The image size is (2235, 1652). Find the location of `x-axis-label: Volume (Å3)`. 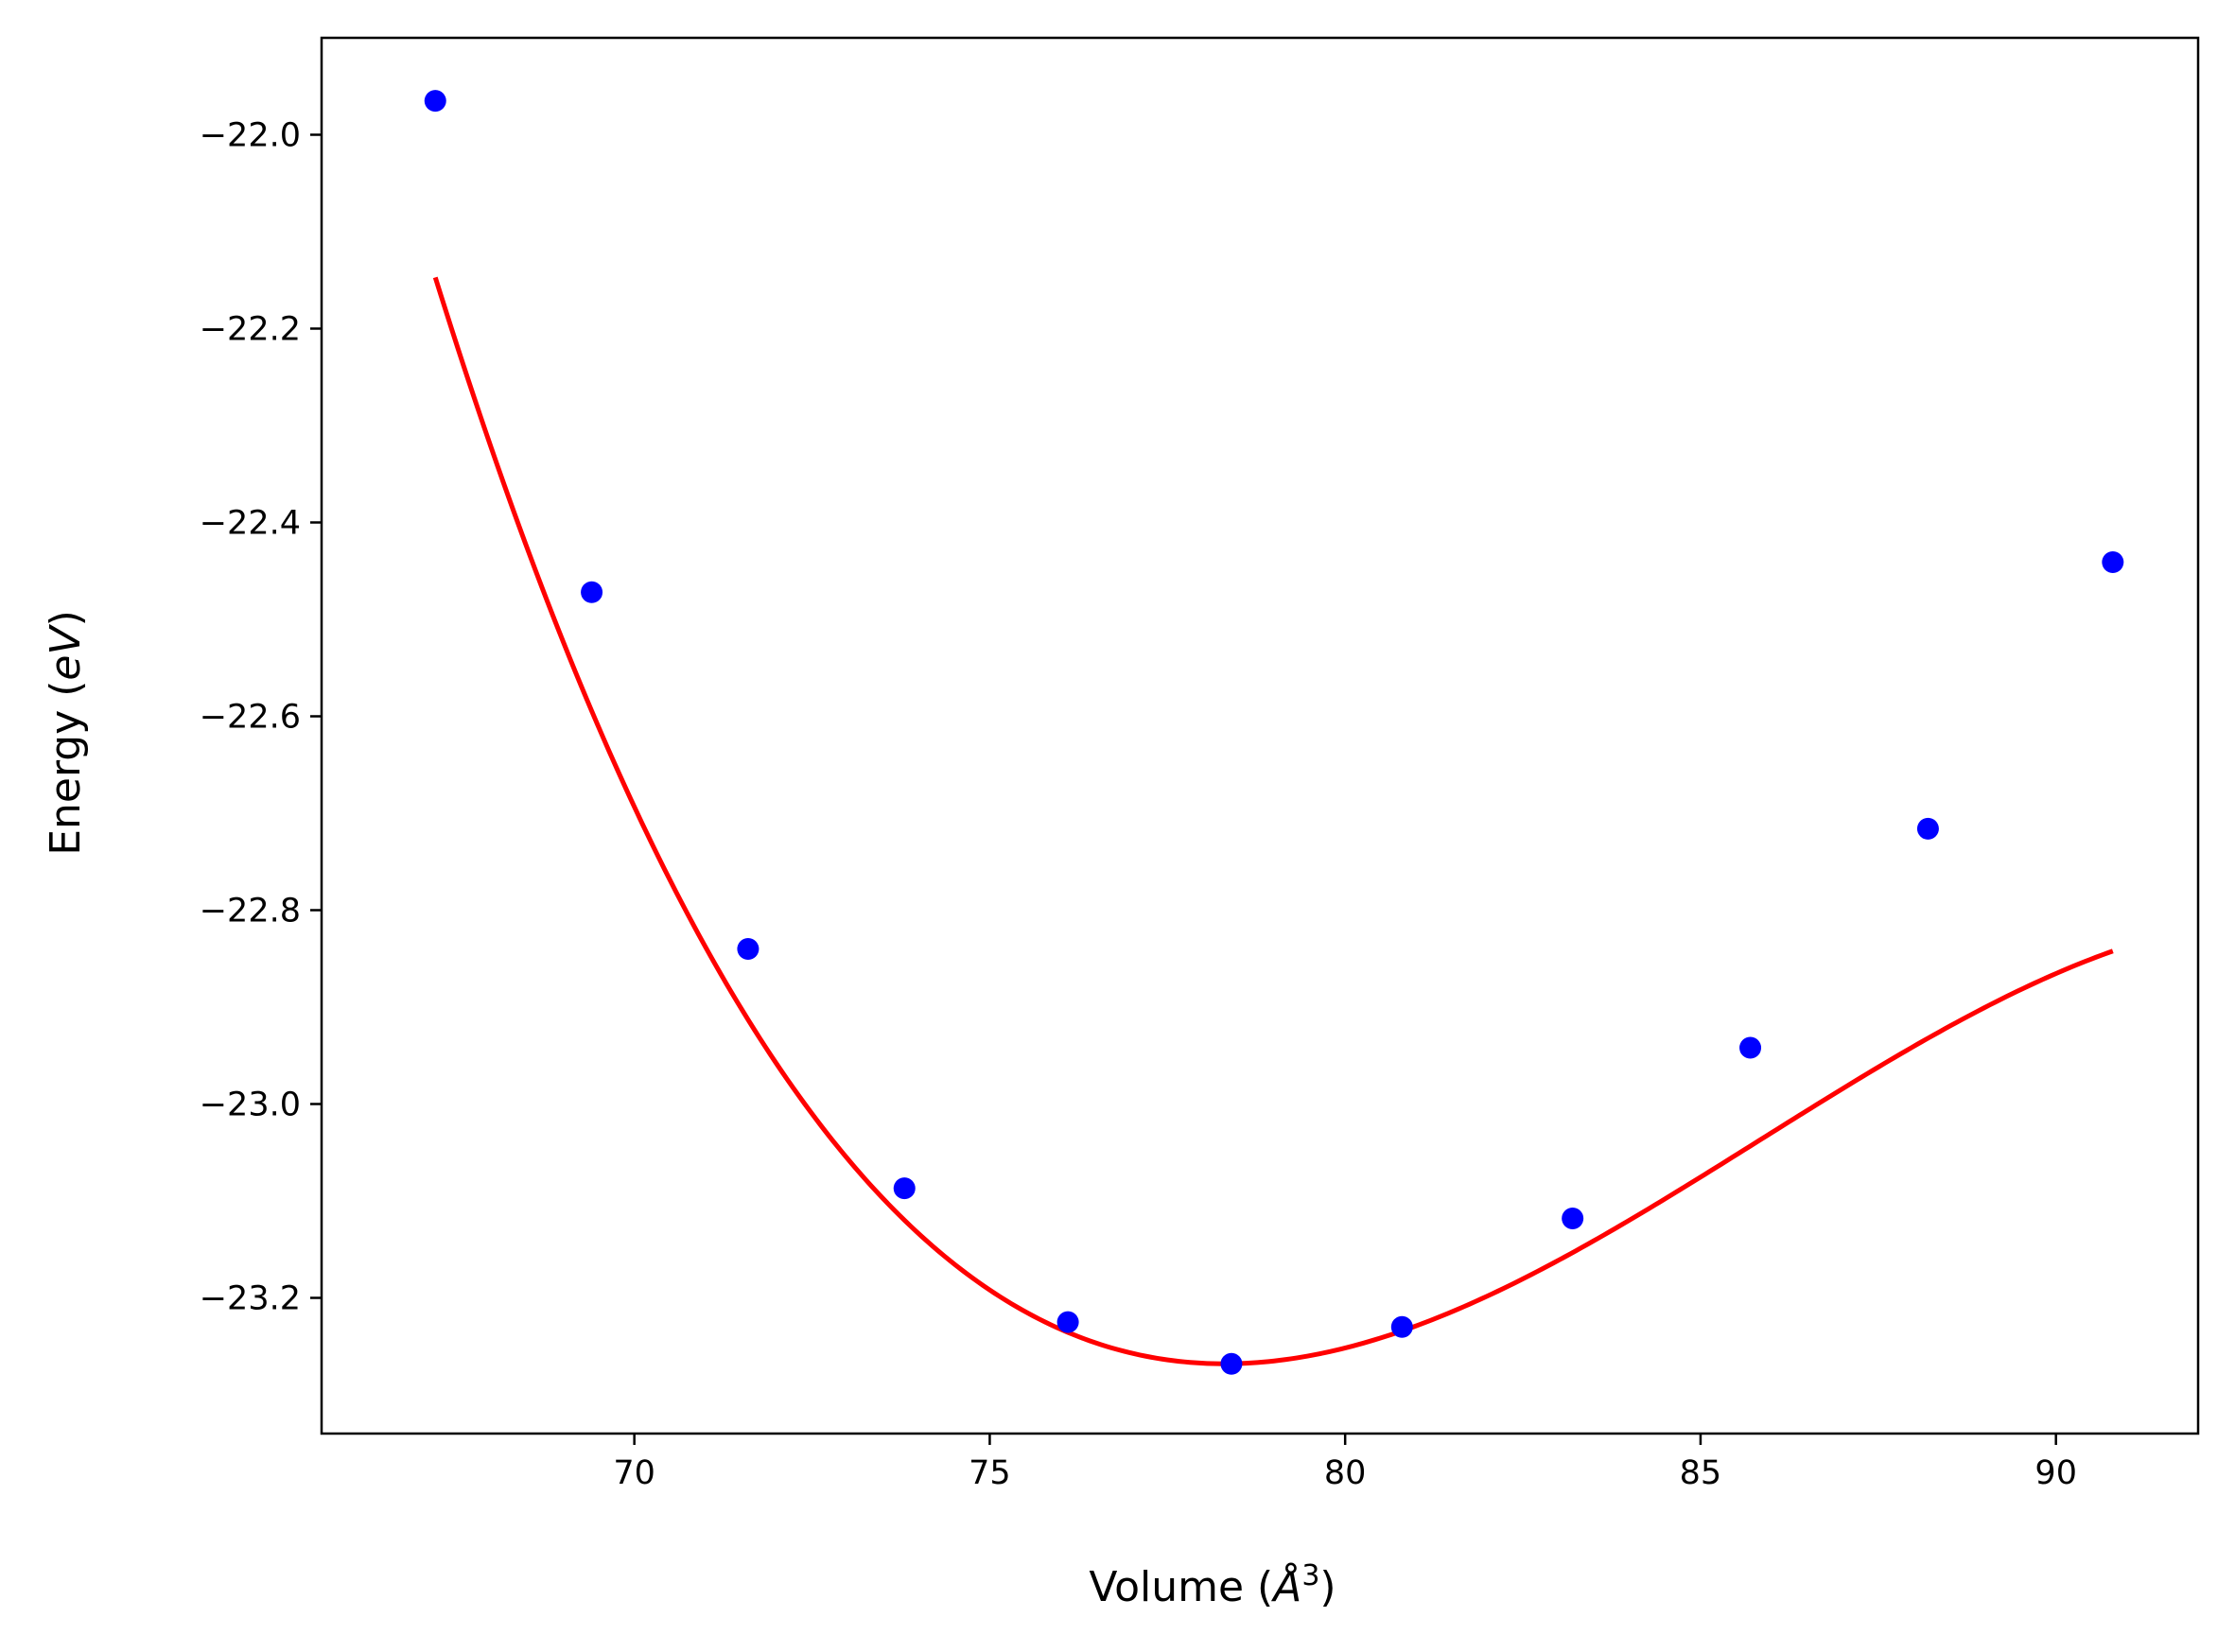

x-axis-label: Volume (Å3) is located at coordinates (1212, 1586).